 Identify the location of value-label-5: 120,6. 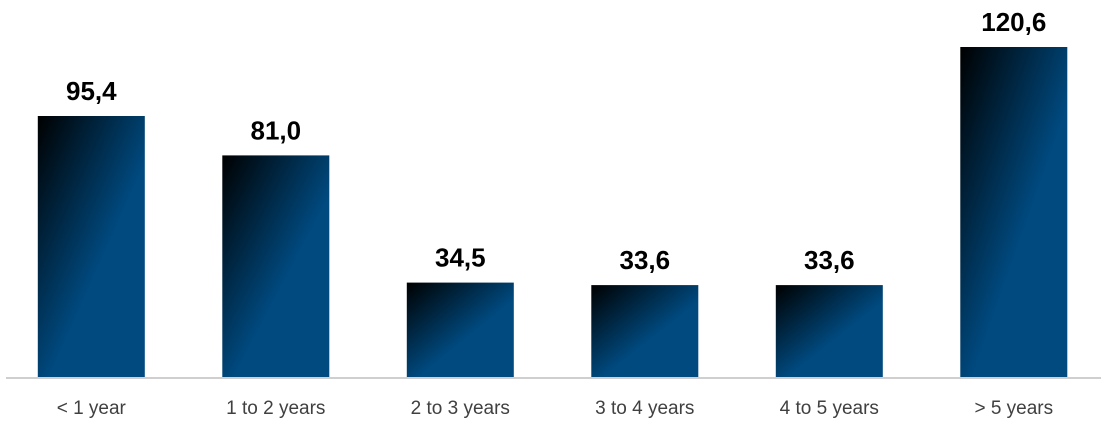
(1013, 22).